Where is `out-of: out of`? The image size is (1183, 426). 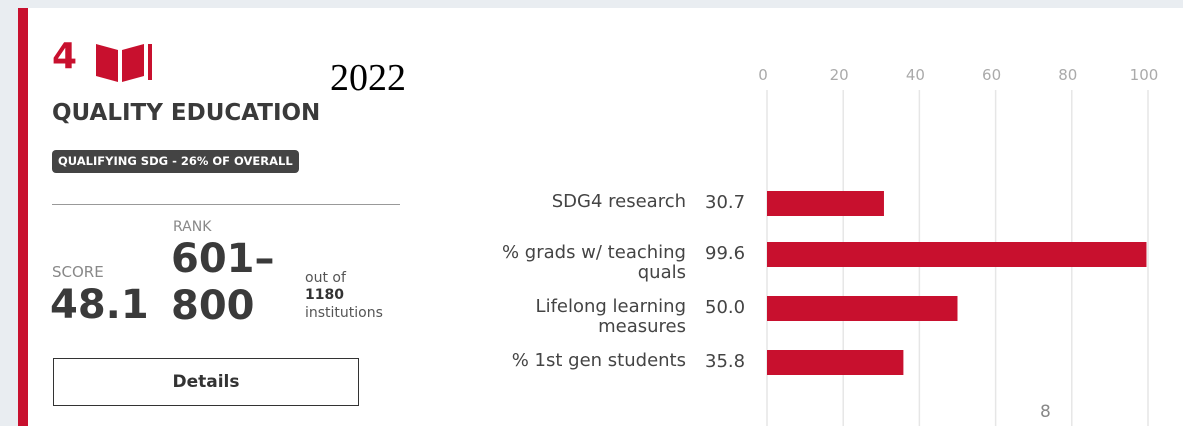 out-of: out of is located at coordinates (325, 278).